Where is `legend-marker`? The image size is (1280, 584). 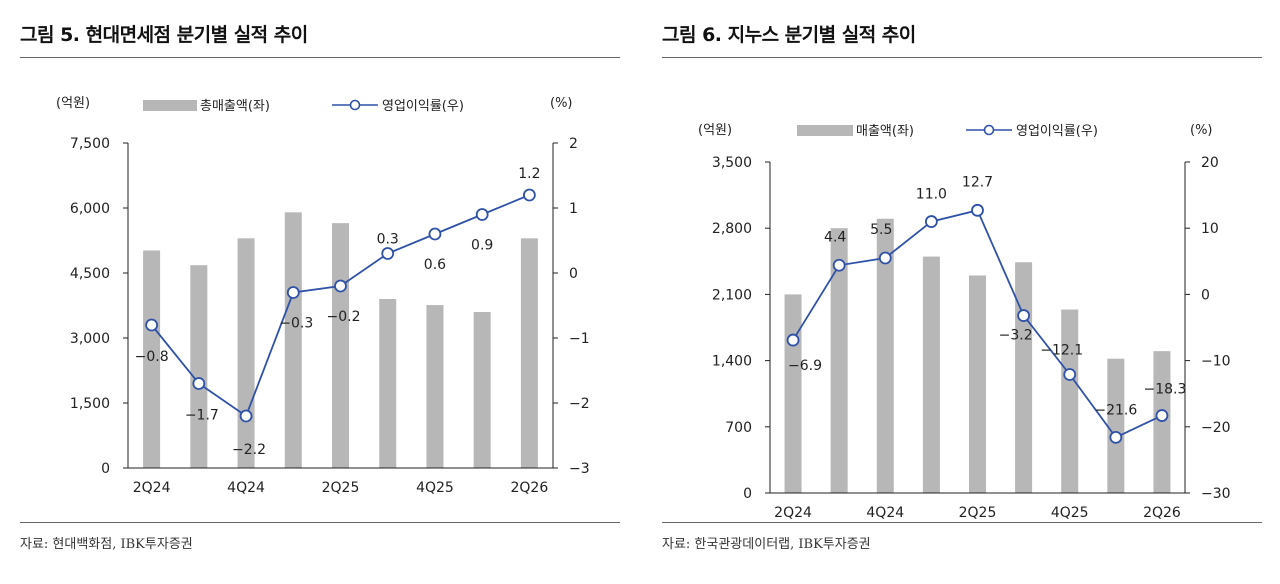 legend-marker is located at coordinates (989, 130).